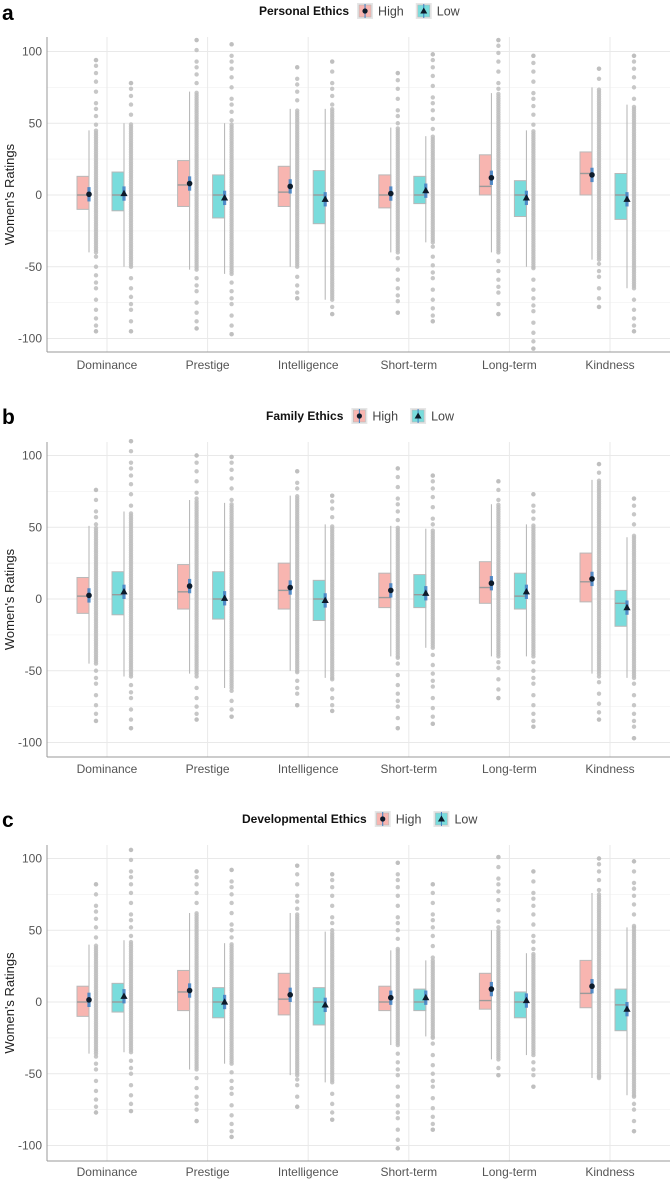  What do you see at coordinates (189, 586) in the screenshot?
I see `mean-marker-circle` at bounding box center [189, 586].